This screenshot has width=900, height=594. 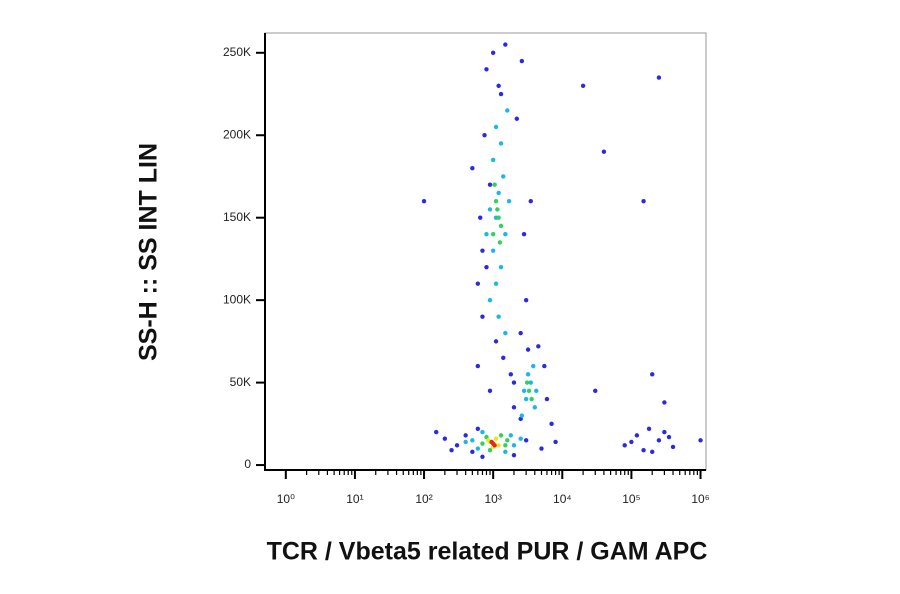 What do you see at coordinates (631, 499) in the screenshot?
I see `x-tick-label: 10⁵` at bounding box center [631, 499].